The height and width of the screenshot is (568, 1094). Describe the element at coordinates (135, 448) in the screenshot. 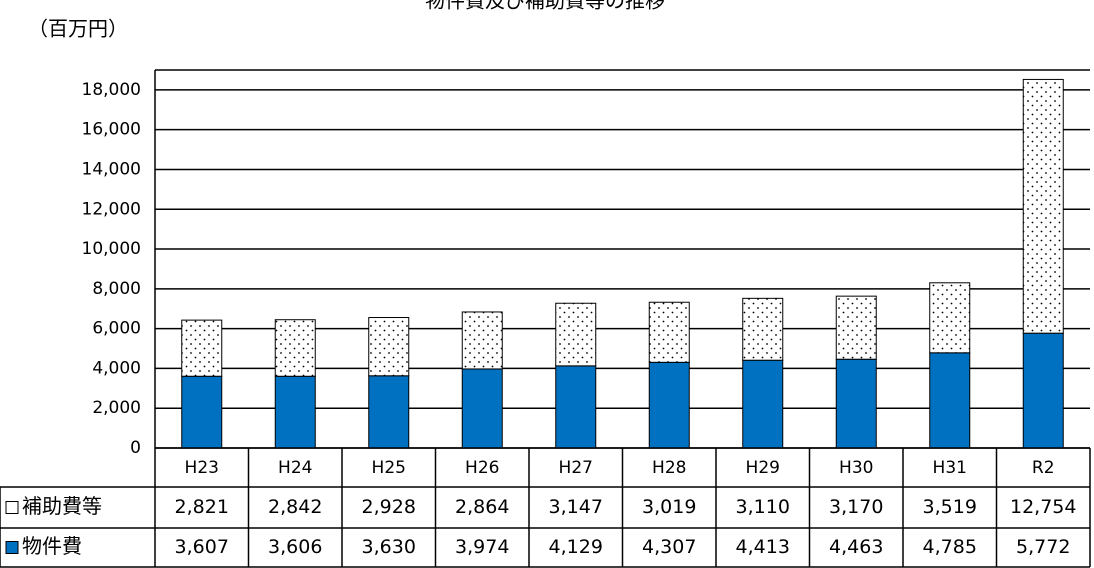

I see `y-tick-label: 0` at that location.